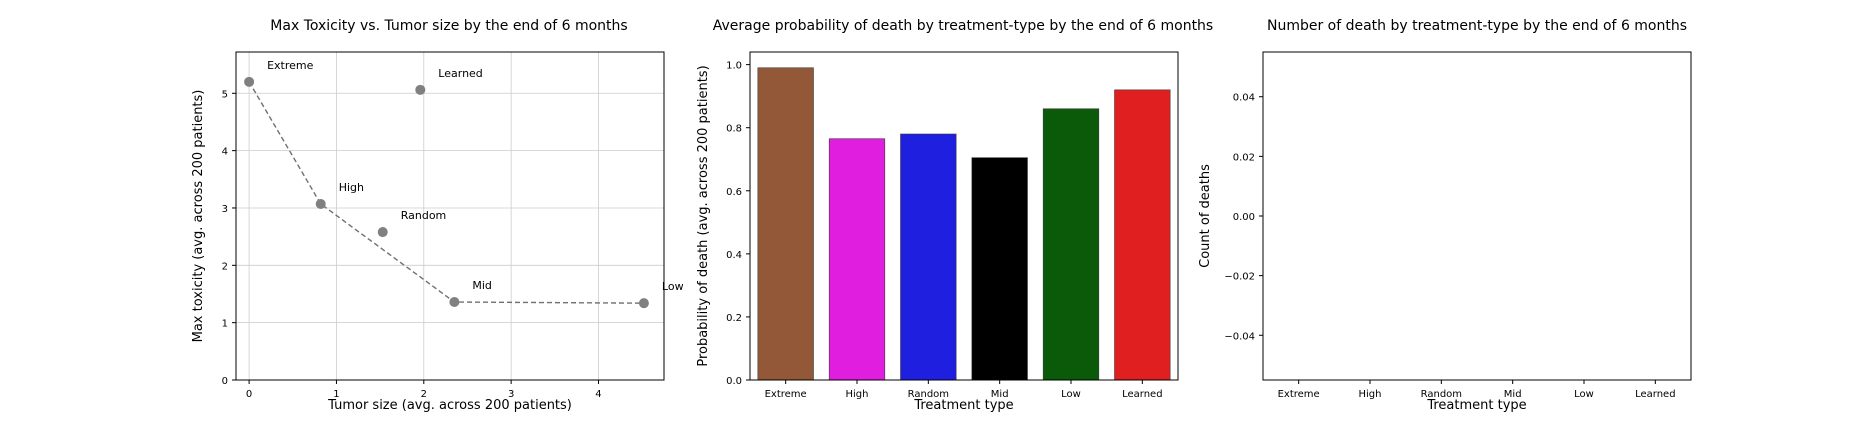  Describe the element at coordinates (1513, 394) in the screenshot. I see `chart3-x-tick-label-mid: Mid` at that location.